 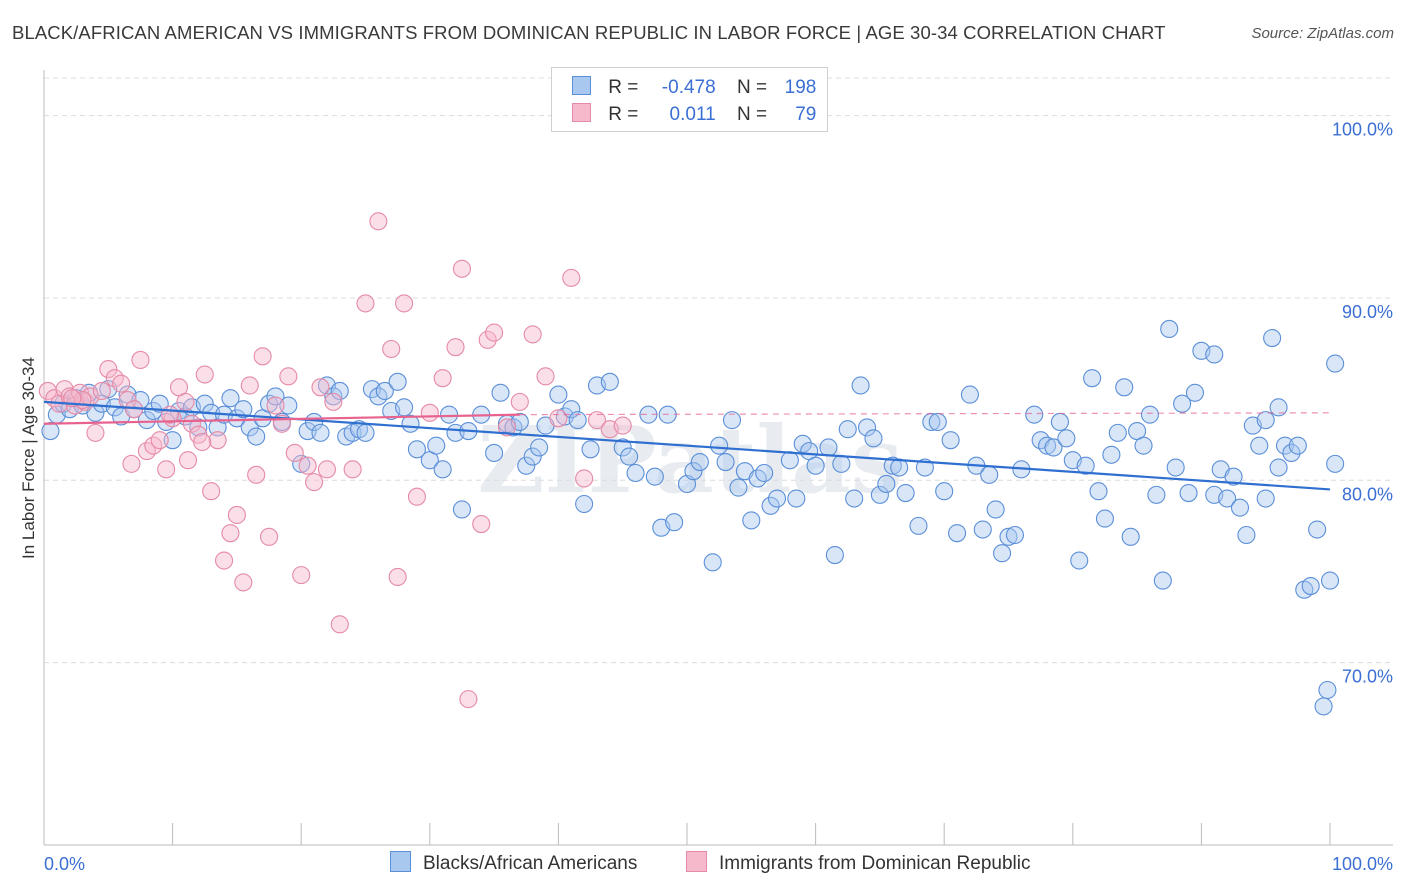 What do you see at coordinates (1367, 494) in the screenshot?
I see `y-tick-label: 80.0%` at bounding box center [1367, 494].